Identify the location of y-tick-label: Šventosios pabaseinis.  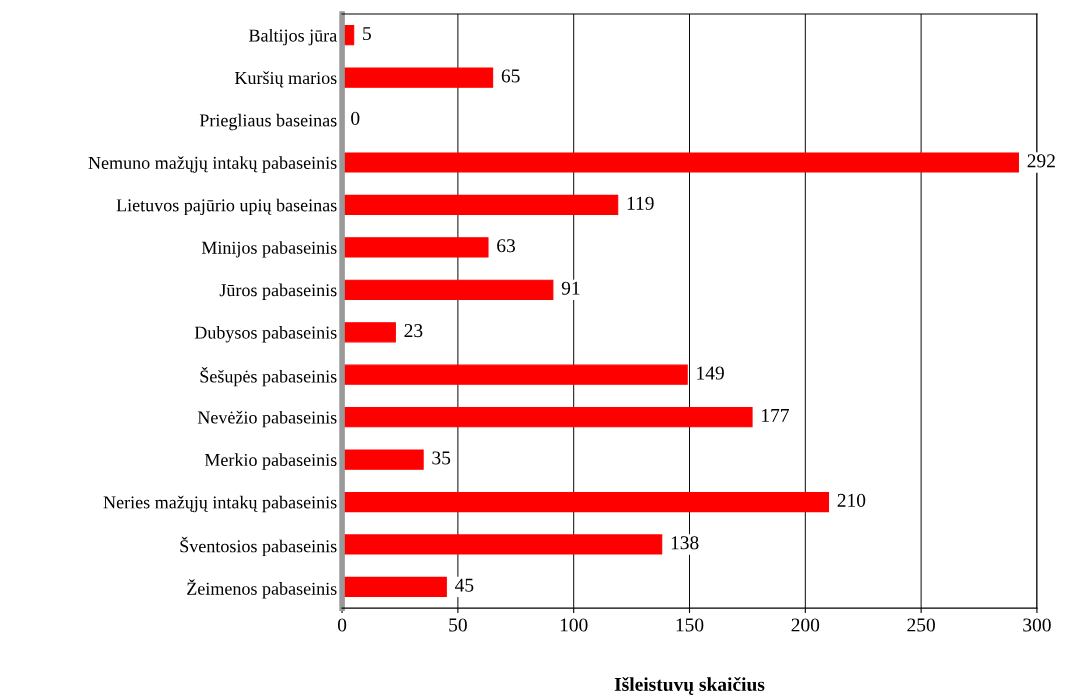
(258, 546).